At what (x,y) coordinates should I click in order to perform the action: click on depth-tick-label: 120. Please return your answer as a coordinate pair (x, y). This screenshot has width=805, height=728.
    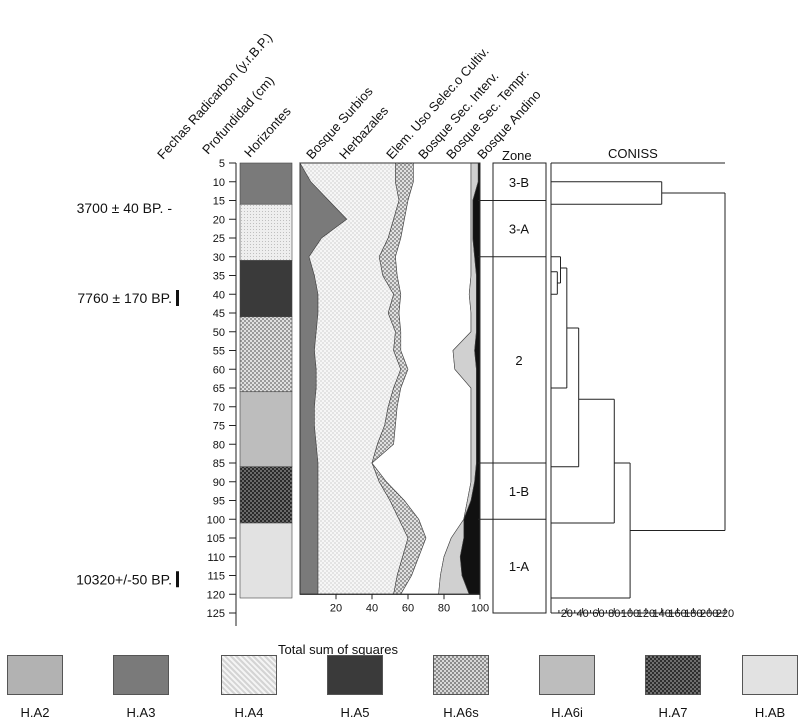
    Looking at the image, I should click on (216, 595).